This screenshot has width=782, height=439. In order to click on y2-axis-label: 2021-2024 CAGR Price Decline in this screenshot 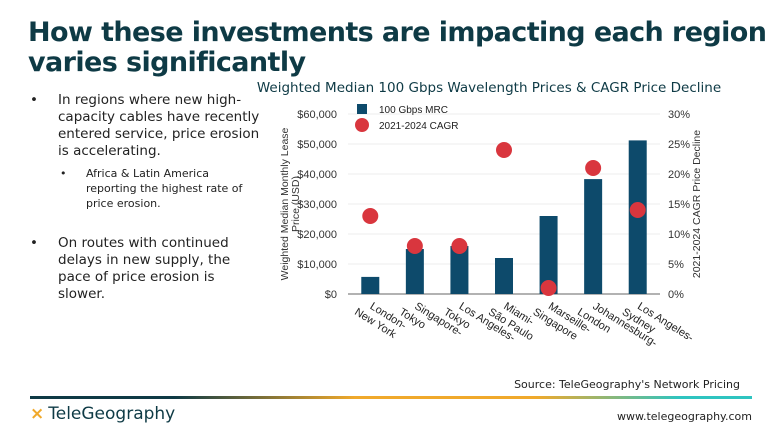, I will do `click(697, 204)`.